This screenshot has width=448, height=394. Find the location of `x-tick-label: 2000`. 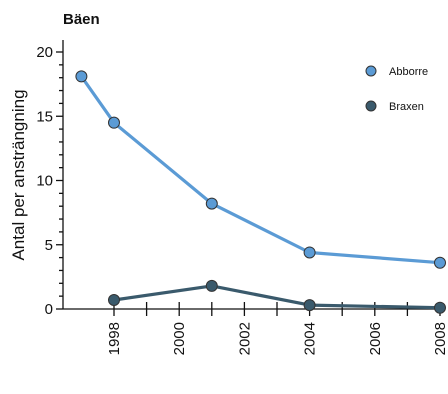

x-tick-label: 2000 is located at coordinates (179, 338).